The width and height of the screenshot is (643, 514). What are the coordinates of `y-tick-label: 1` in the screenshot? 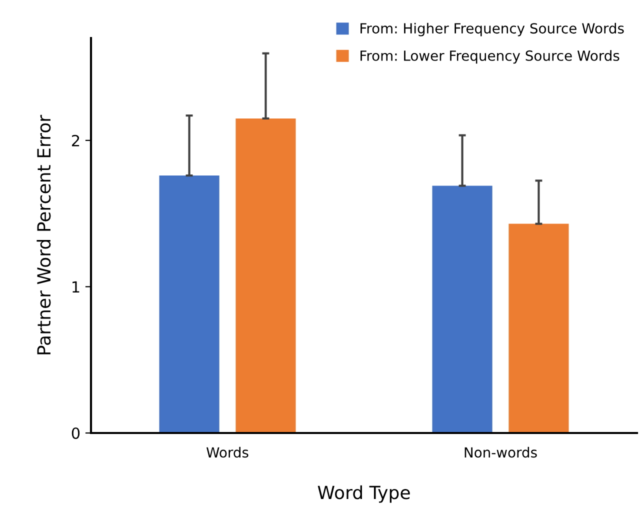 It's located at (76, 287).